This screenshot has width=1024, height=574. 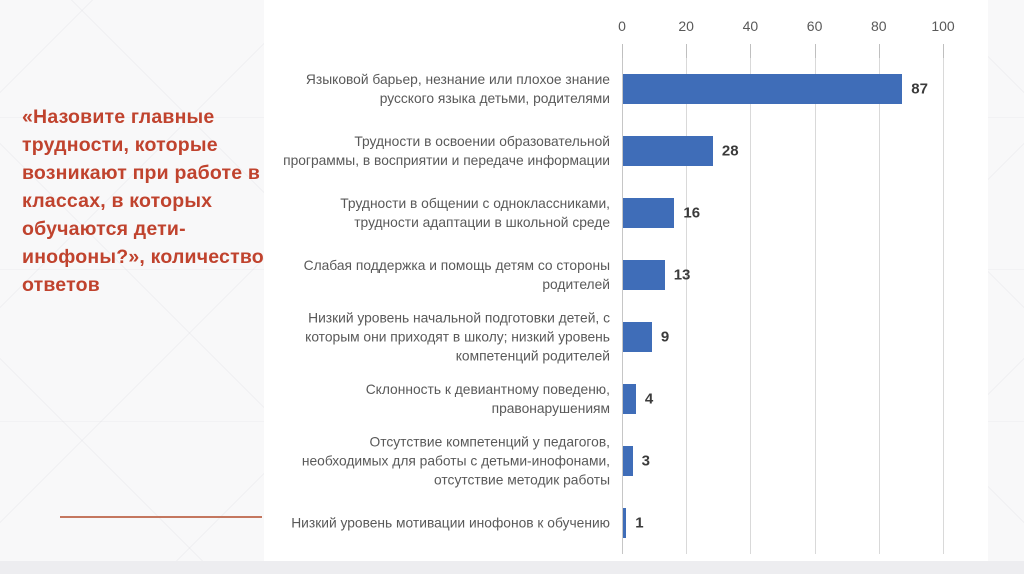 What do you see at coordinates (622, 26) in the screenshot?
I see `x-axis-tick-label: 0` at bounding box center [622, 26].